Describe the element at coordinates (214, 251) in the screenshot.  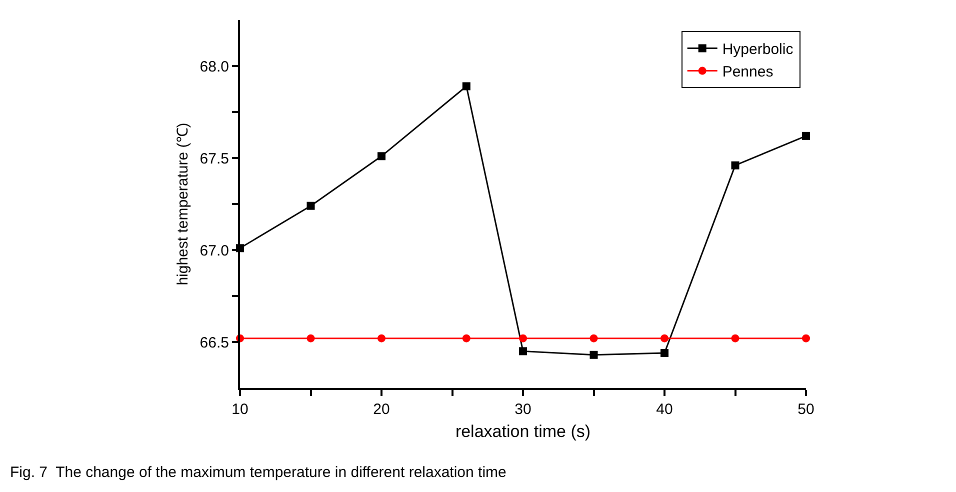
I see `y-tick-label: 67.0` at that location.